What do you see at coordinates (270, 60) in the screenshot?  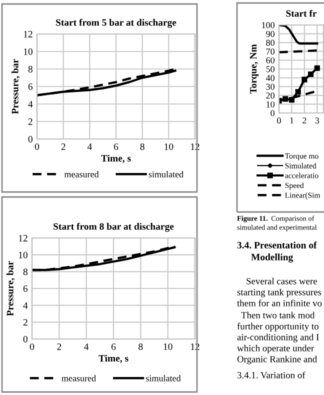 I see `y-tick-label: 60` at bounding box center [270, 60].